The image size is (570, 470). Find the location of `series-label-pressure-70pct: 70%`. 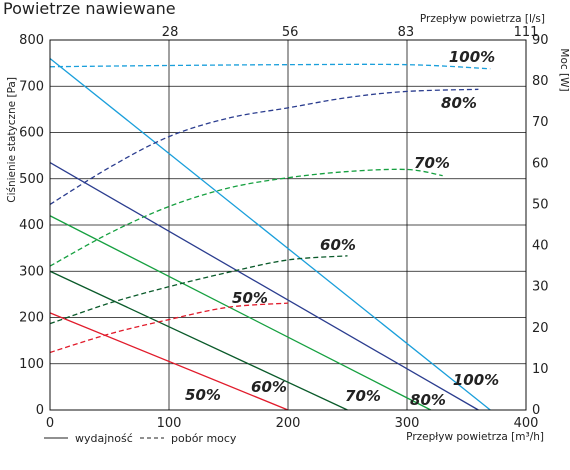

series-label-pressure-70pct: 70% is located at coordinates (363, 396).